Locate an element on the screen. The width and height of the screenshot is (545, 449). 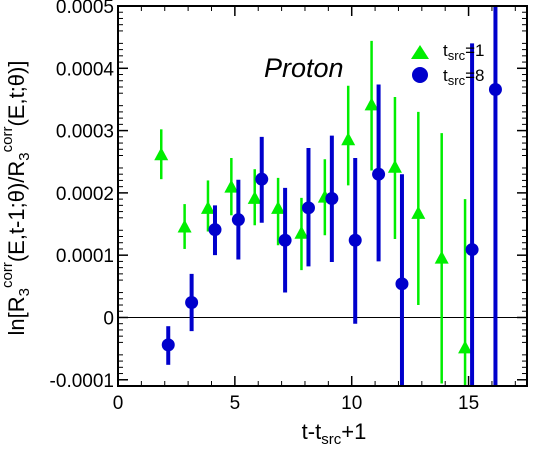
y-tick-label: 0.0002 is located at coordinates (85, 194).